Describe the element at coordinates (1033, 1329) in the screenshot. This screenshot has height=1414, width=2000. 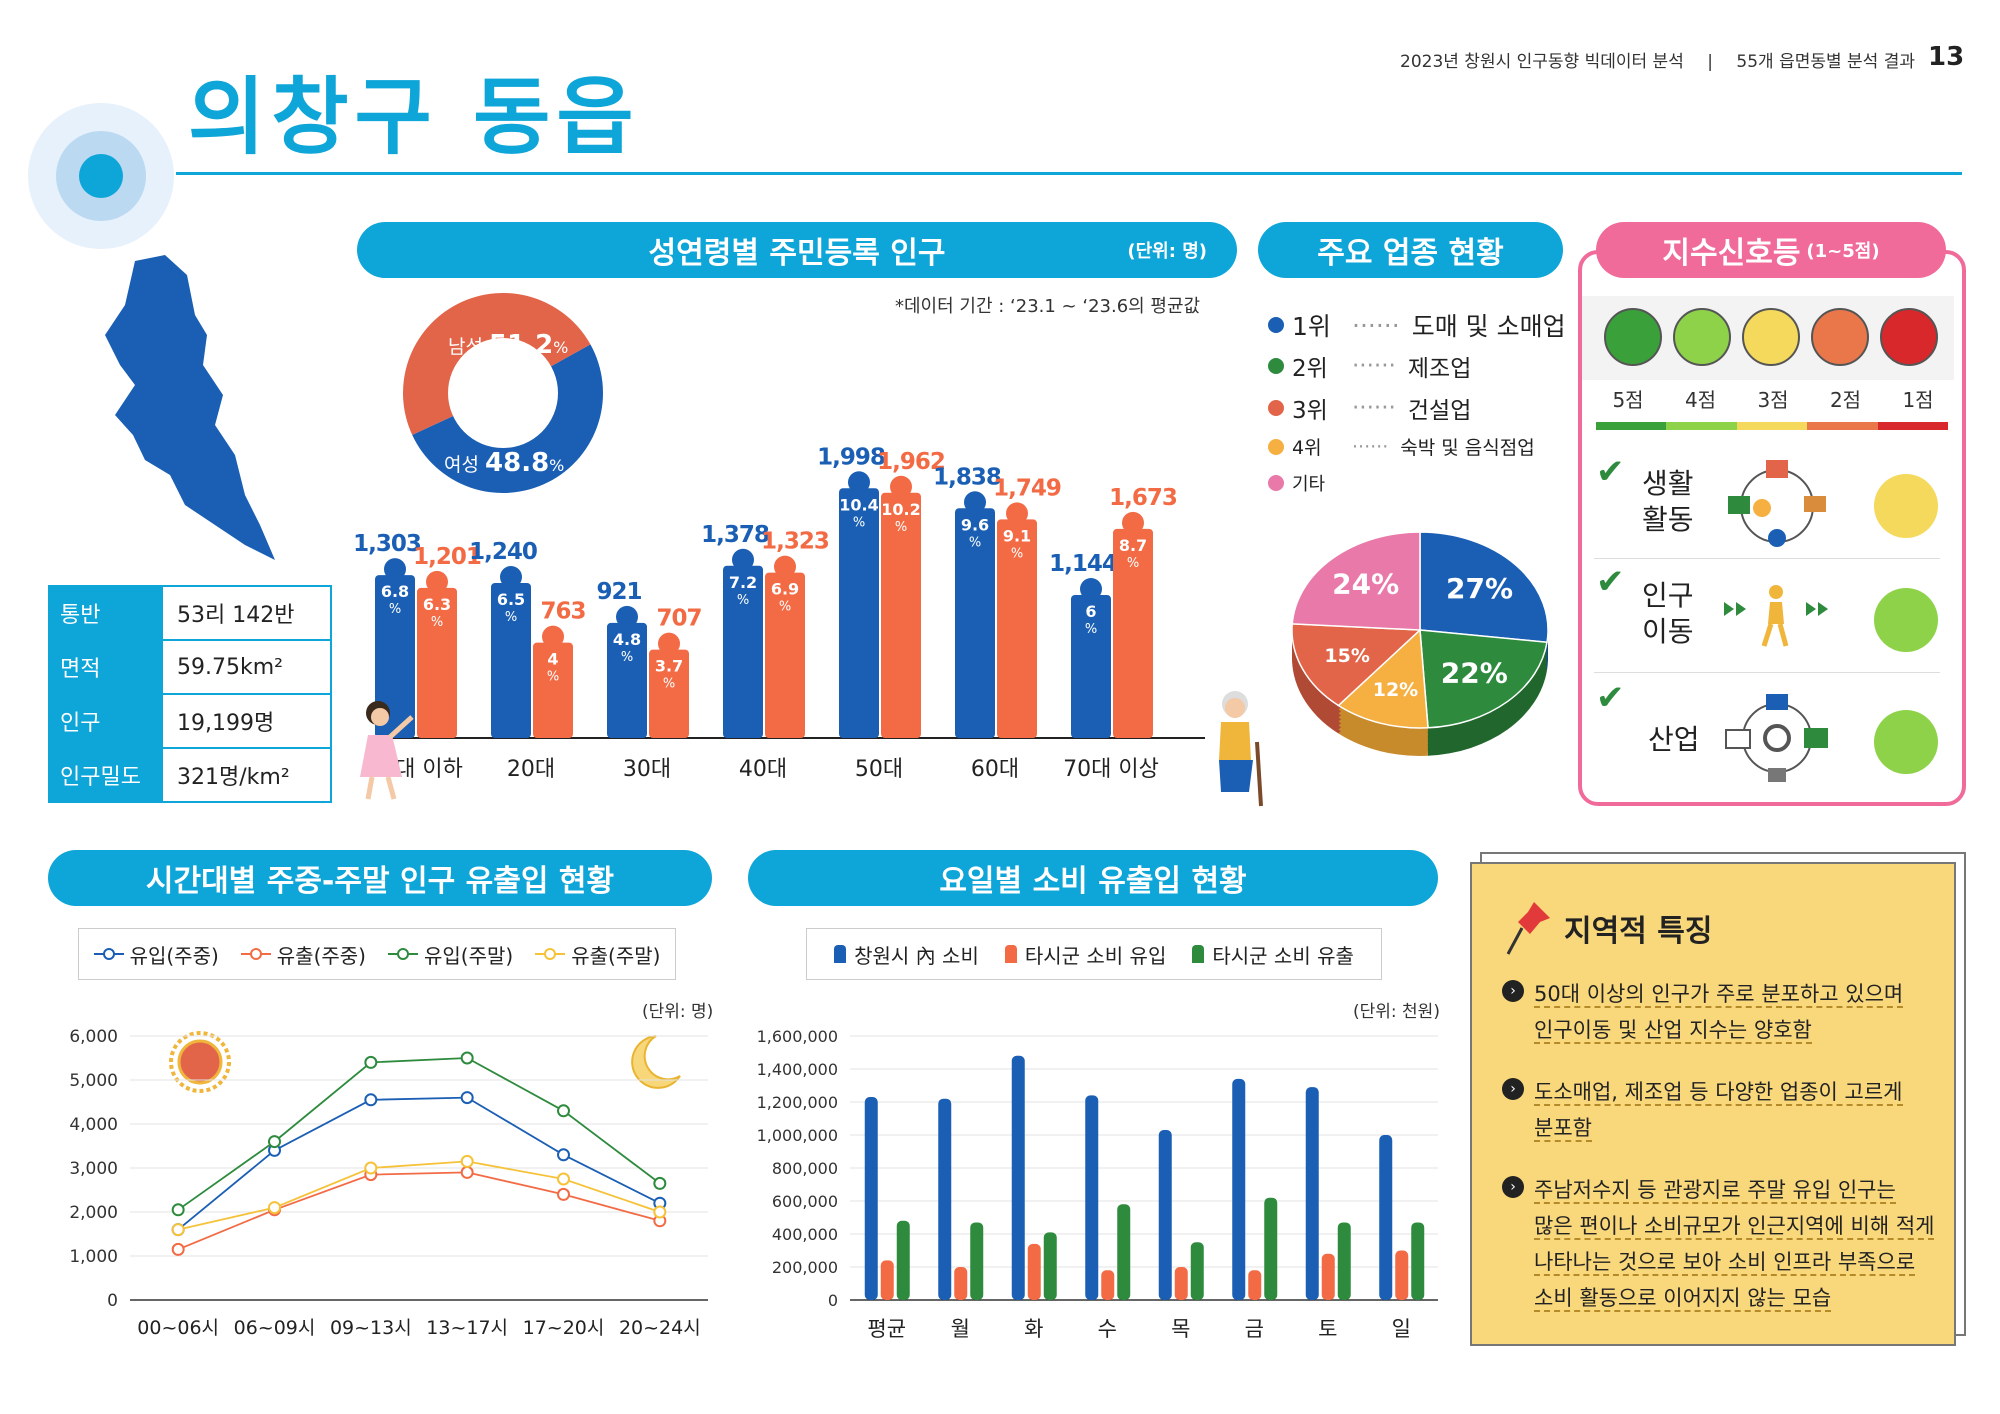
I see `x-tick-label: 화` at that location.